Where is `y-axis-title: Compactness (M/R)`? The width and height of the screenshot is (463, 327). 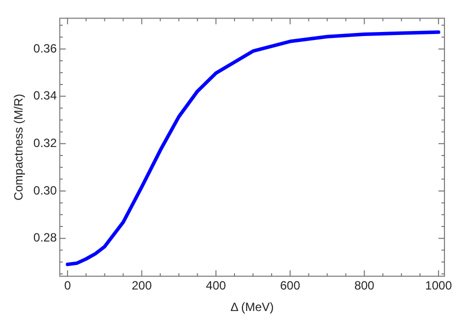 y-axis-title: Compactness (M/R) is located at coordinates (19, 147).